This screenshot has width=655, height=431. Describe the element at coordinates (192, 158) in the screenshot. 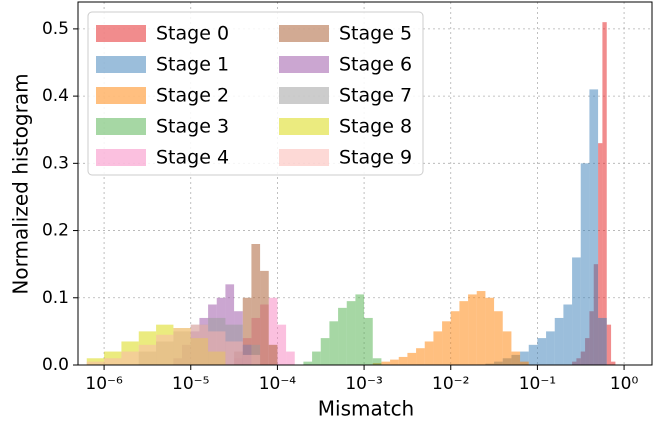

I see `legend-label: Stage 4` at that location.